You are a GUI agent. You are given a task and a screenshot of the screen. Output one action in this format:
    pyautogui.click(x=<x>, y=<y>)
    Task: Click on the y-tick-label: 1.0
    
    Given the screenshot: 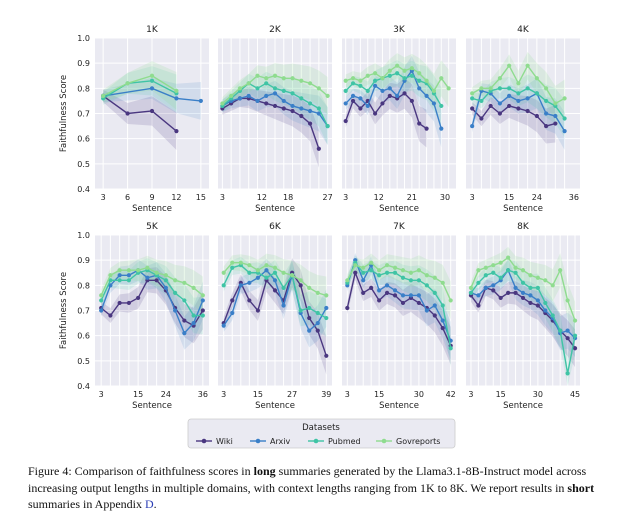 What is the action you would take?
    pyautogui.click(x=83, y=235)
    